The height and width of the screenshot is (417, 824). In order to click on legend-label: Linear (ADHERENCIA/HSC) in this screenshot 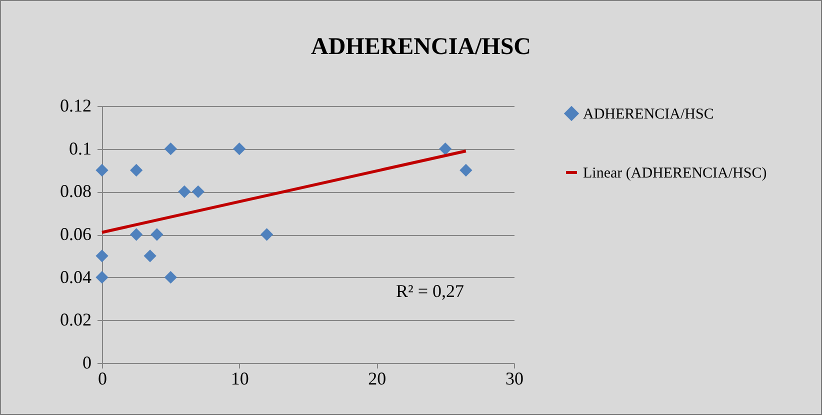, I will do `click(675, 174)`.